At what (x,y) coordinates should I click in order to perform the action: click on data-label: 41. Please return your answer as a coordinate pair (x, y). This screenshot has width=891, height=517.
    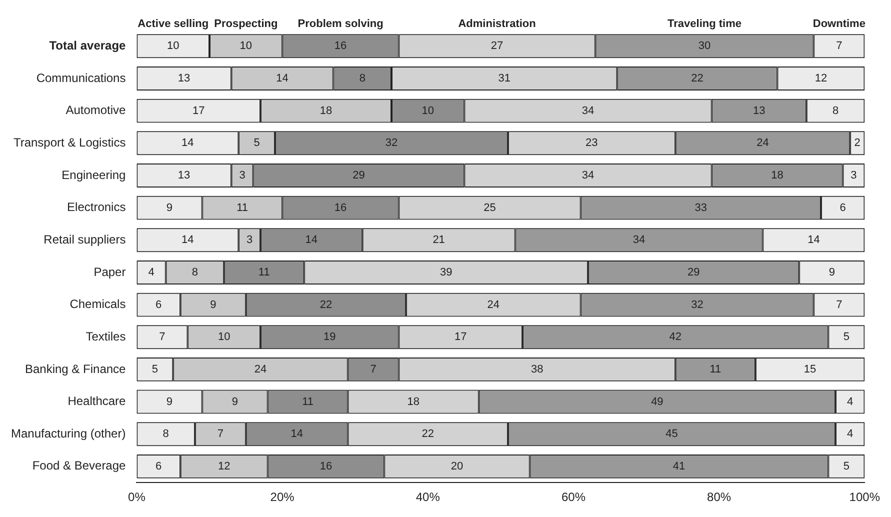
    Looking at the image, I should click on (679, 466).